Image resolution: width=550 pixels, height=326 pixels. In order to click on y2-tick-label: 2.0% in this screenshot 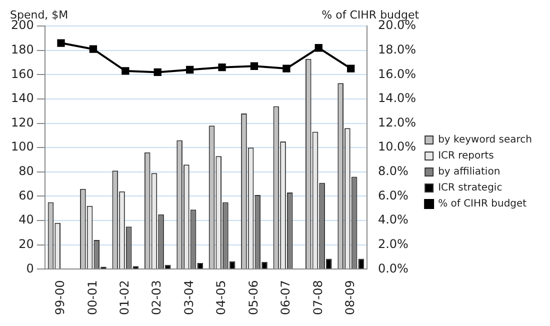, I will do `click(393, 243)`.